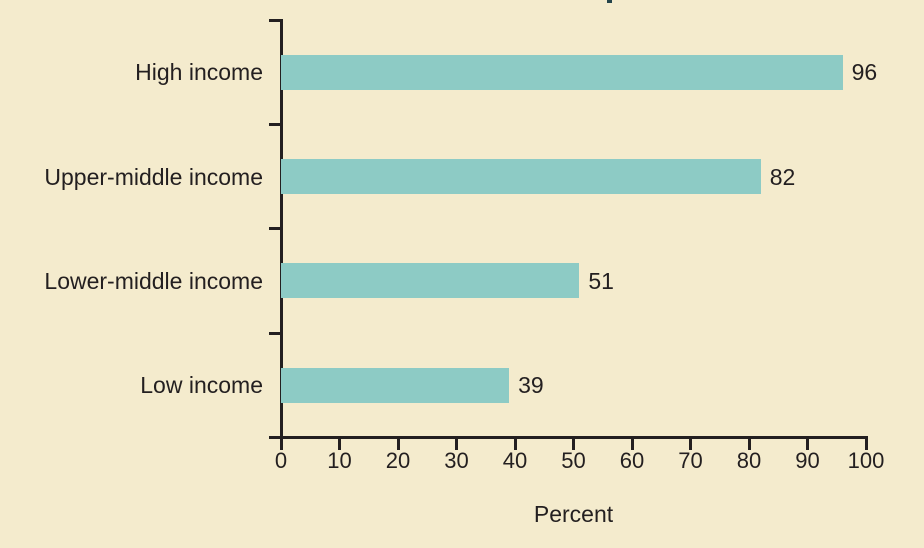  I want to click on x-tick-label: 0, so click(281, 460).